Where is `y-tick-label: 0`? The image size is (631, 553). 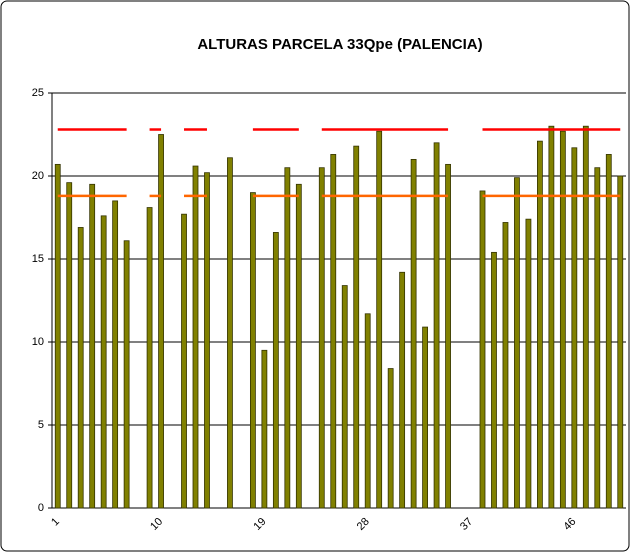
y-tick-label: 0 is located at coordinates (41, 508).